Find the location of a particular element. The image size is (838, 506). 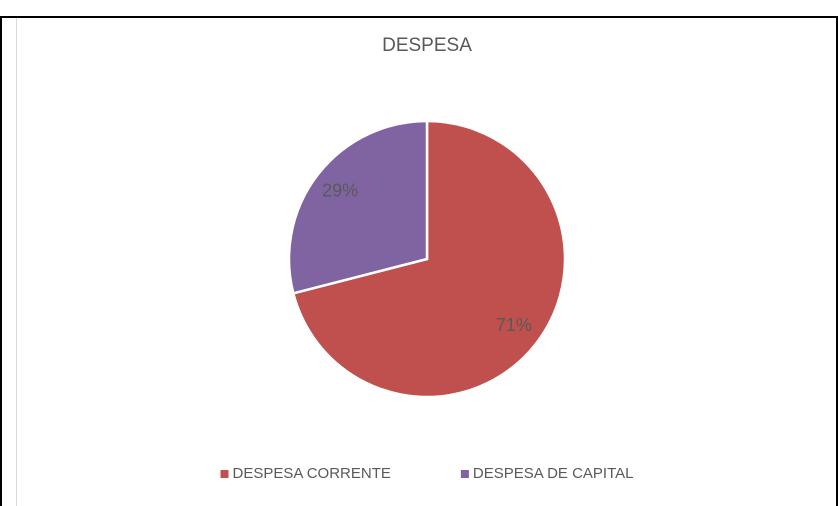

pie-slice is located at coordinates (358, 207).